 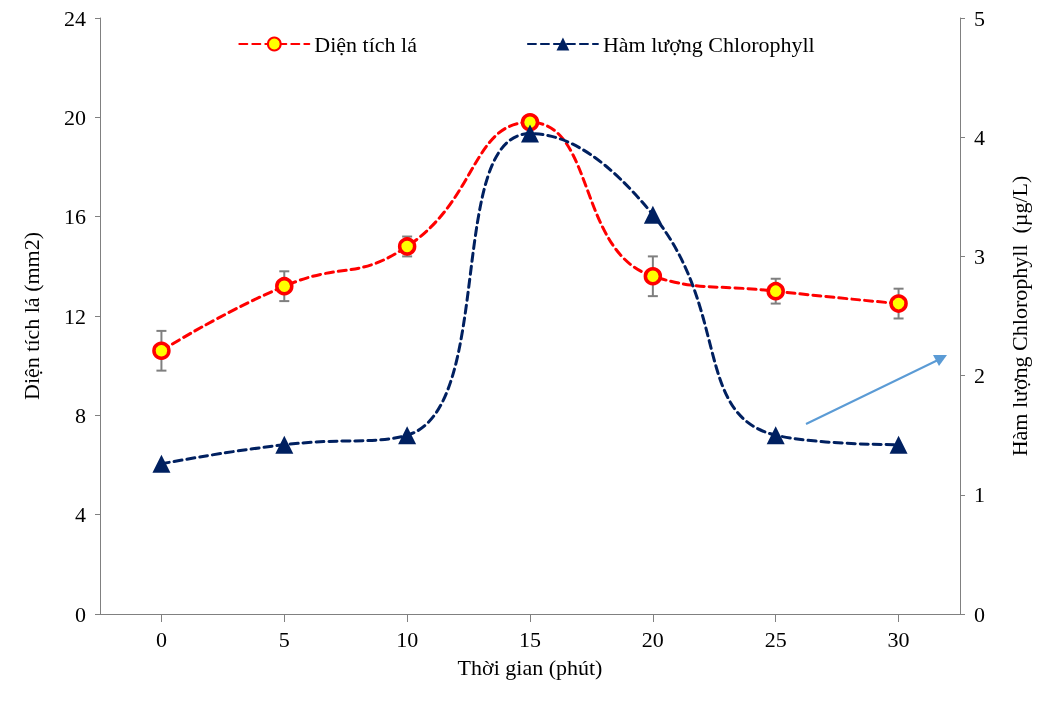 What do you see at coordinates (161, 639) in the screenshot?
I see `x-tick-label: 0` at bounding box center [161, 639].